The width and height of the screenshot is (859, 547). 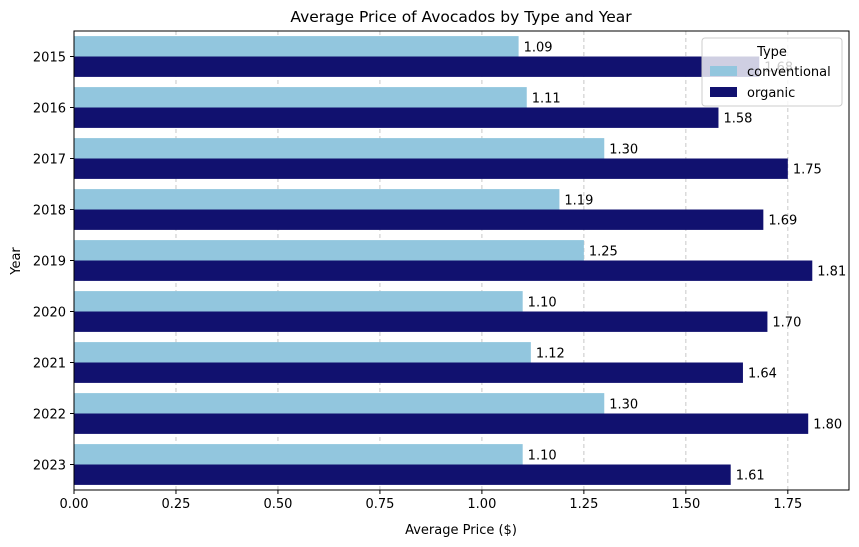 I want to click on data-label-conventional-2020: 1.10, so click(x=542, y=302).